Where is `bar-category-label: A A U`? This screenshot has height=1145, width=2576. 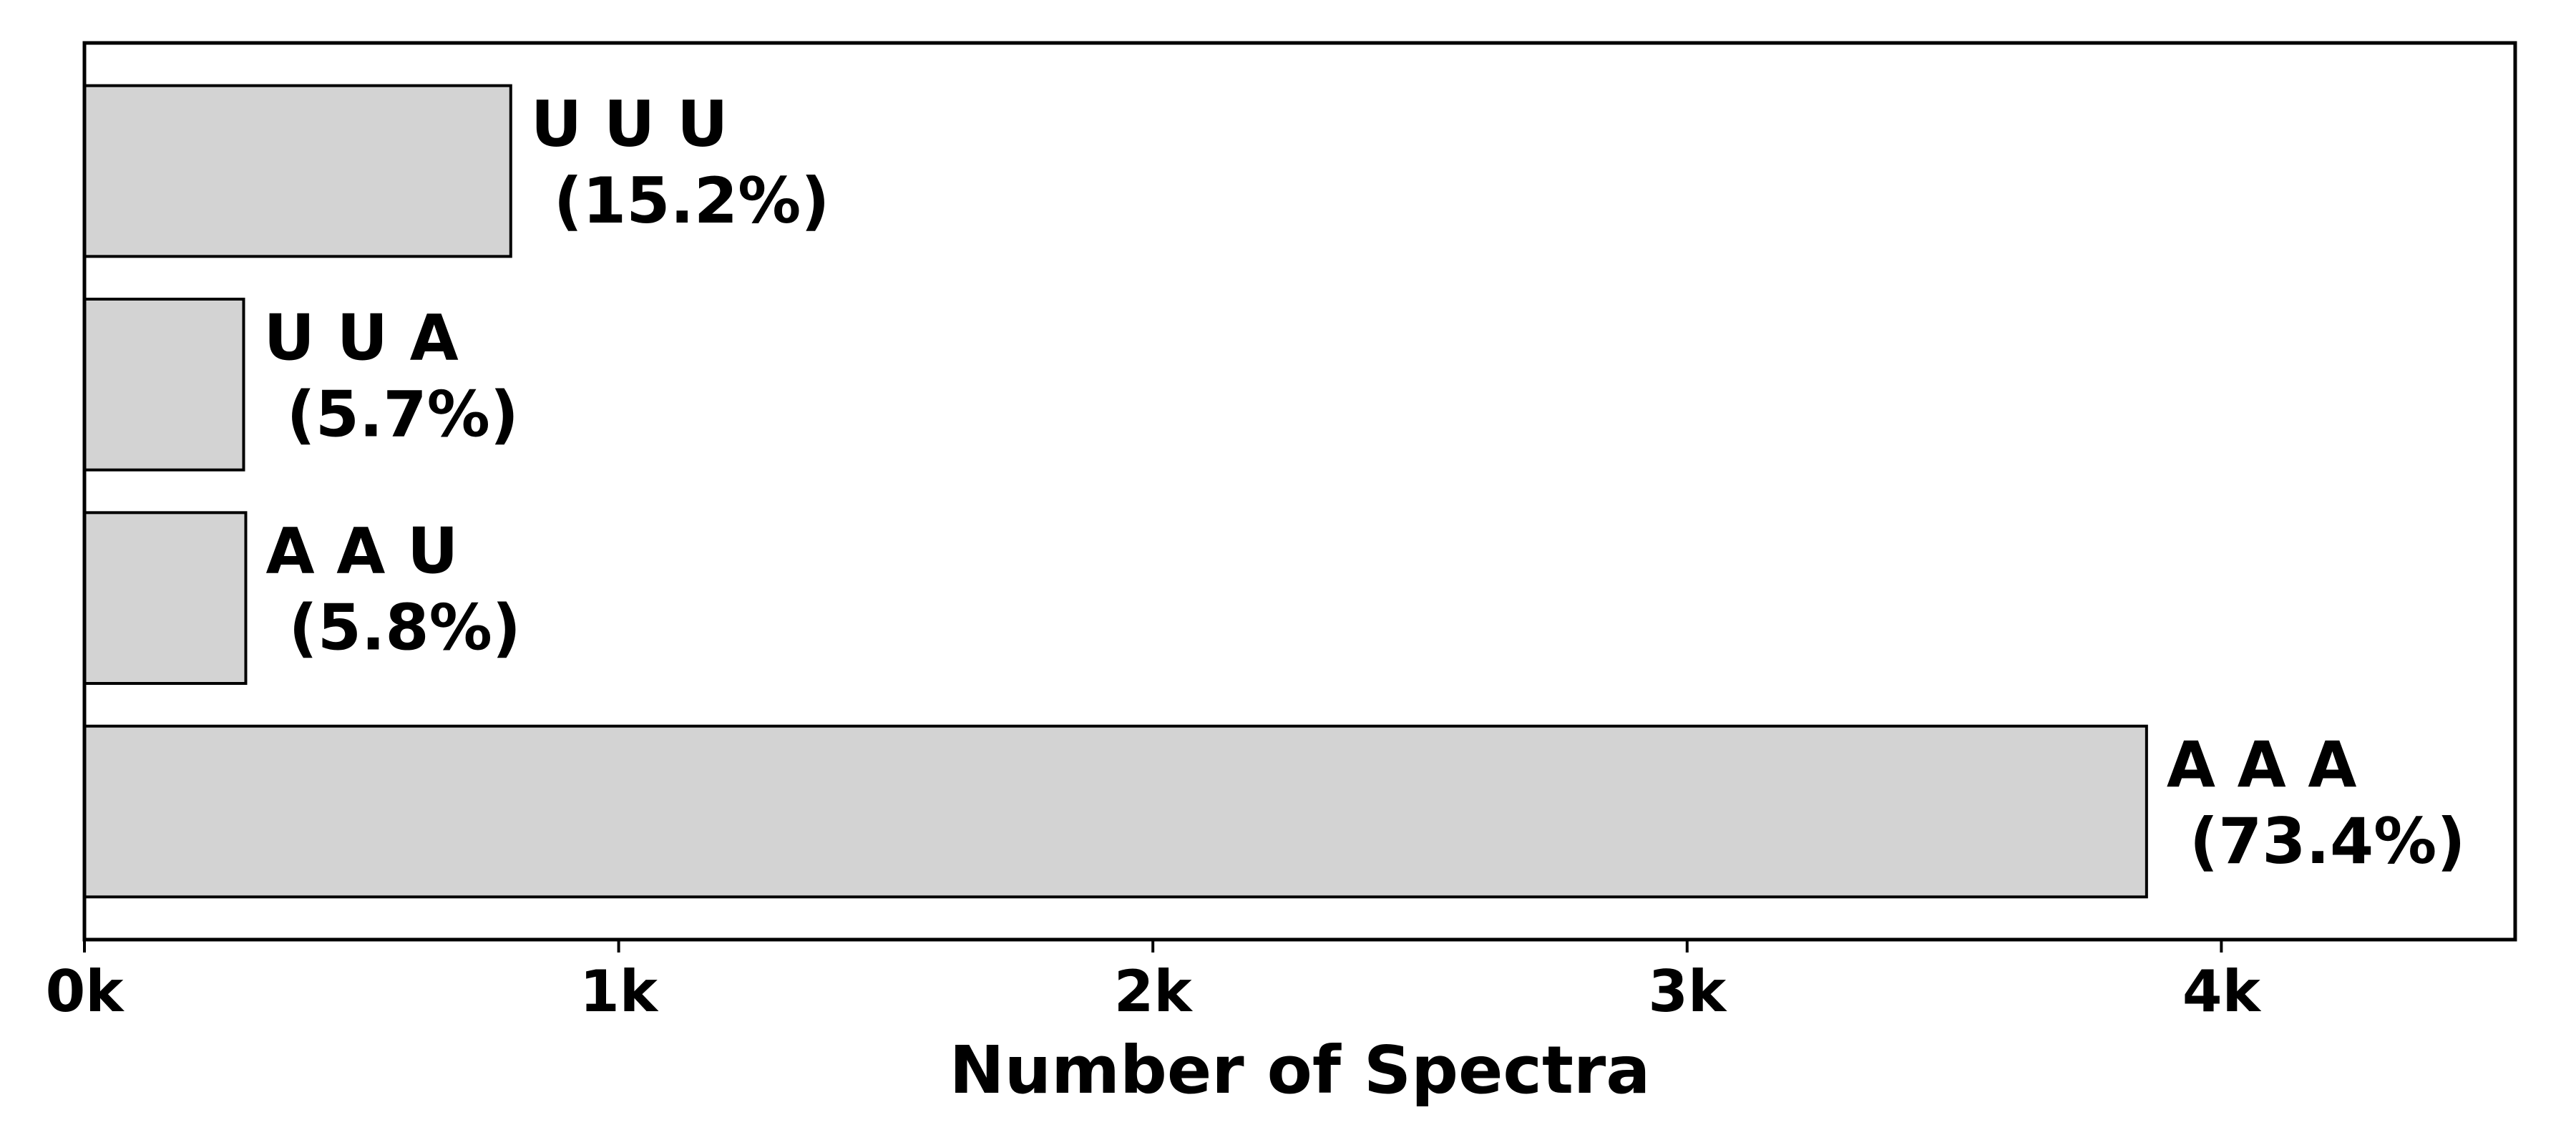
bar-category-label: A A U is located at coordinates (361, 551).